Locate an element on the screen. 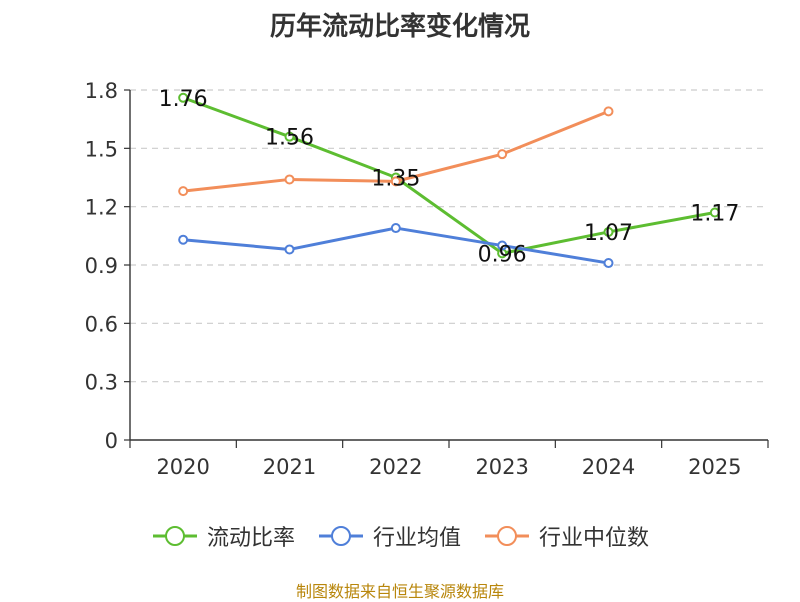 This screenshot has height=602, width=800. y-tick-label: 0.3 is located at coordinates (101, 383).